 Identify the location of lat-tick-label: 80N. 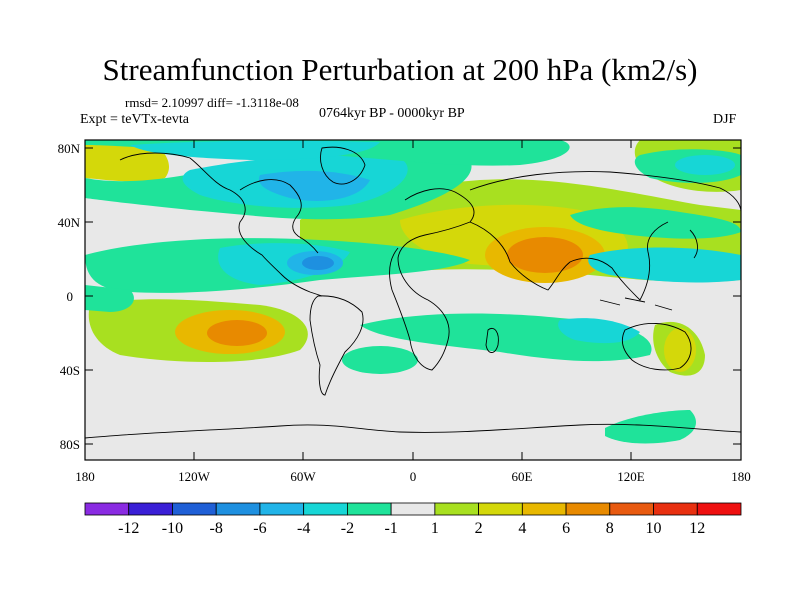
(69, 148).